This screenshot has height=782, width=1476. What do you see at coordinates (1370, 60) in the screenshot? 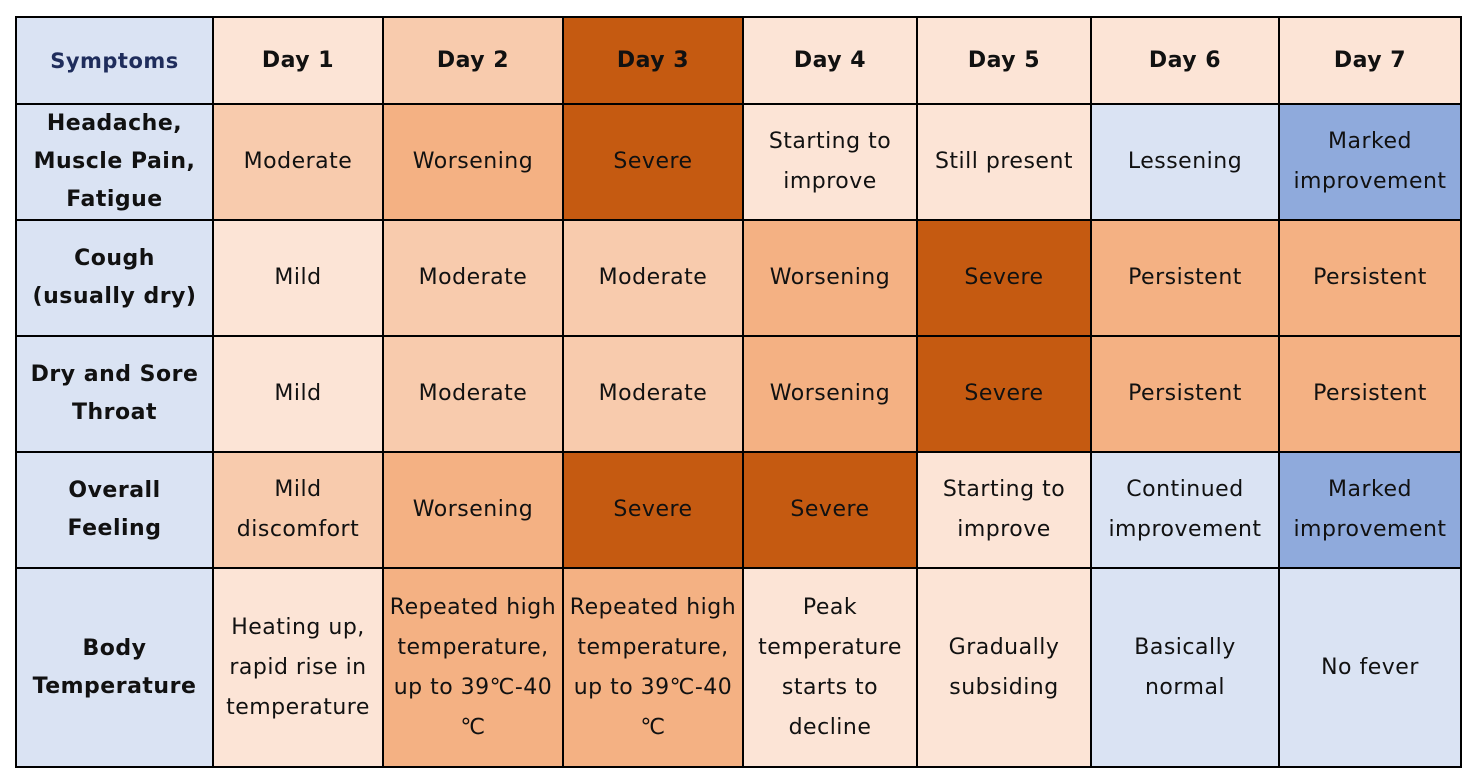
I see `day-header: Day 7` at bounding box center [1370, 60].